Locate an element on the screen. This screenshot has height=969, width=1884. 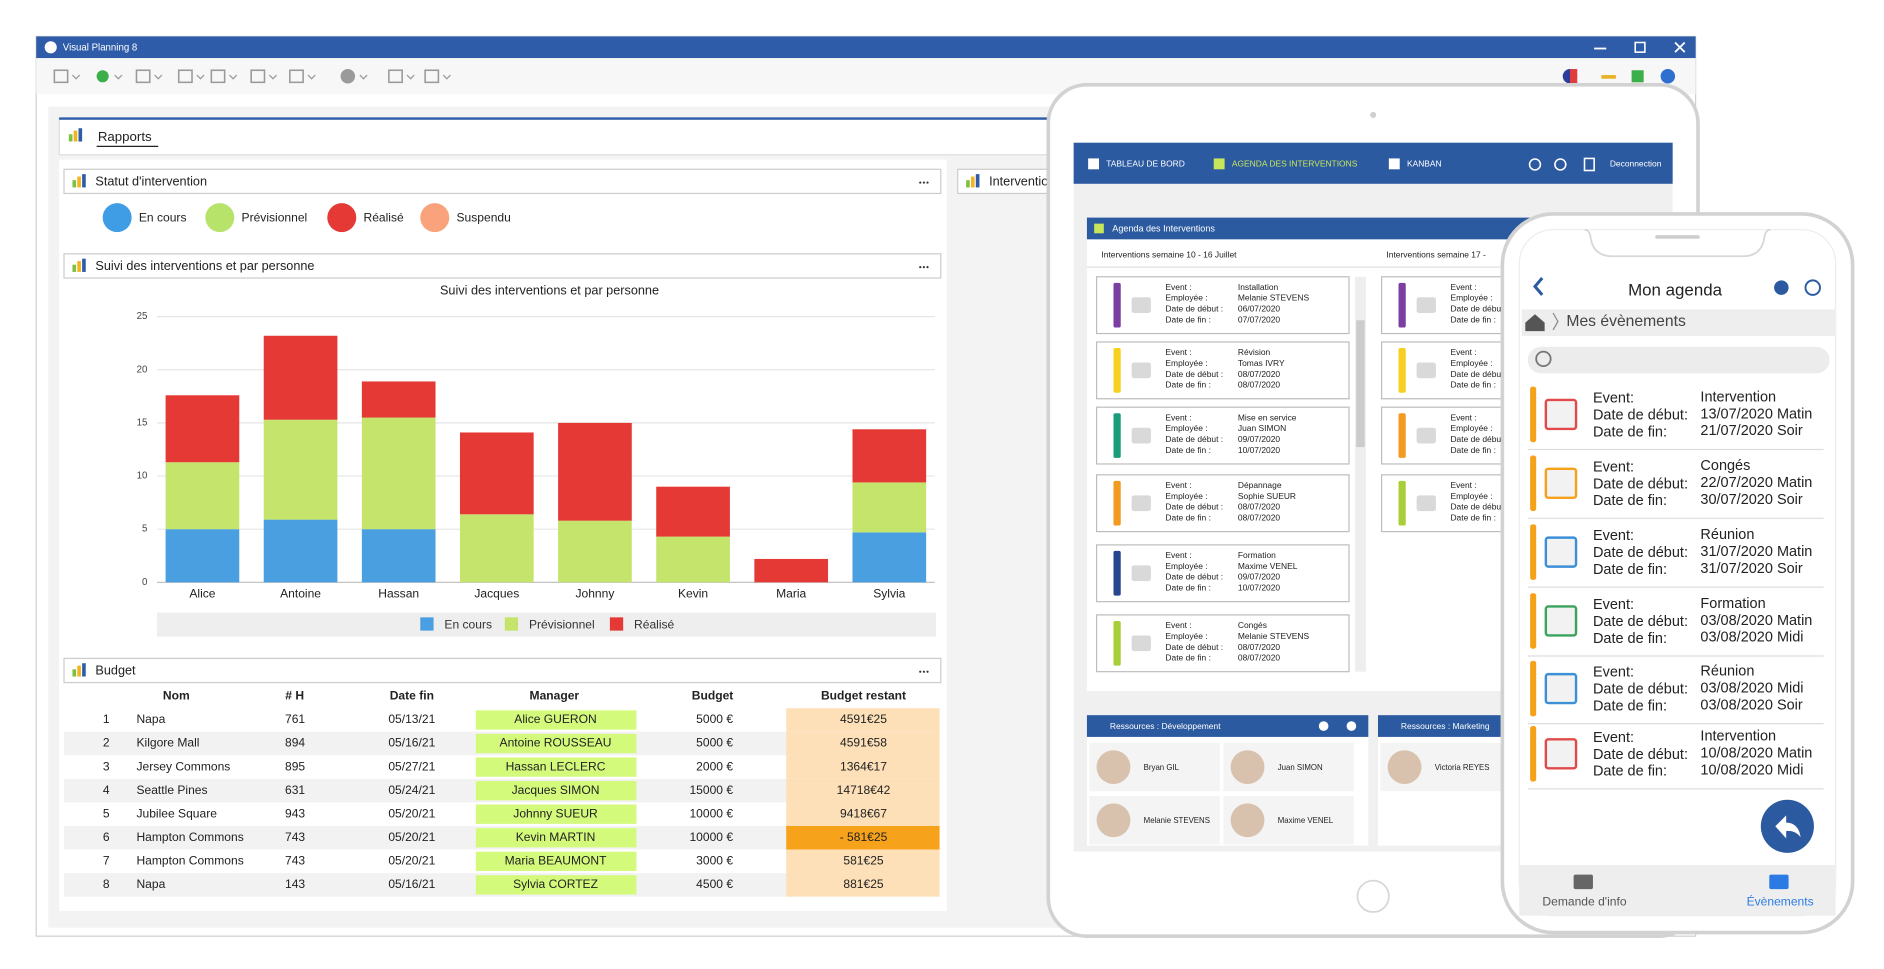
logout-link: Deconnection is located at coordinates (1636, 164).